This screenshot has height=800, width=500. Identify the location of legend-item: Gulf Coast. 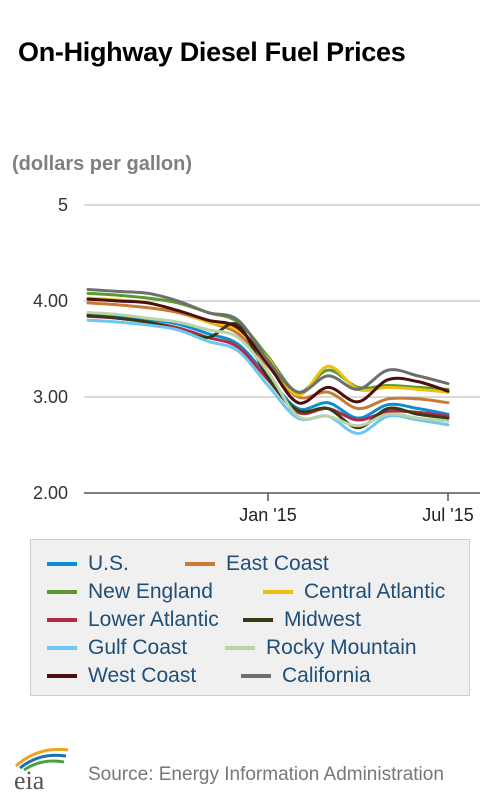
(117, 648).